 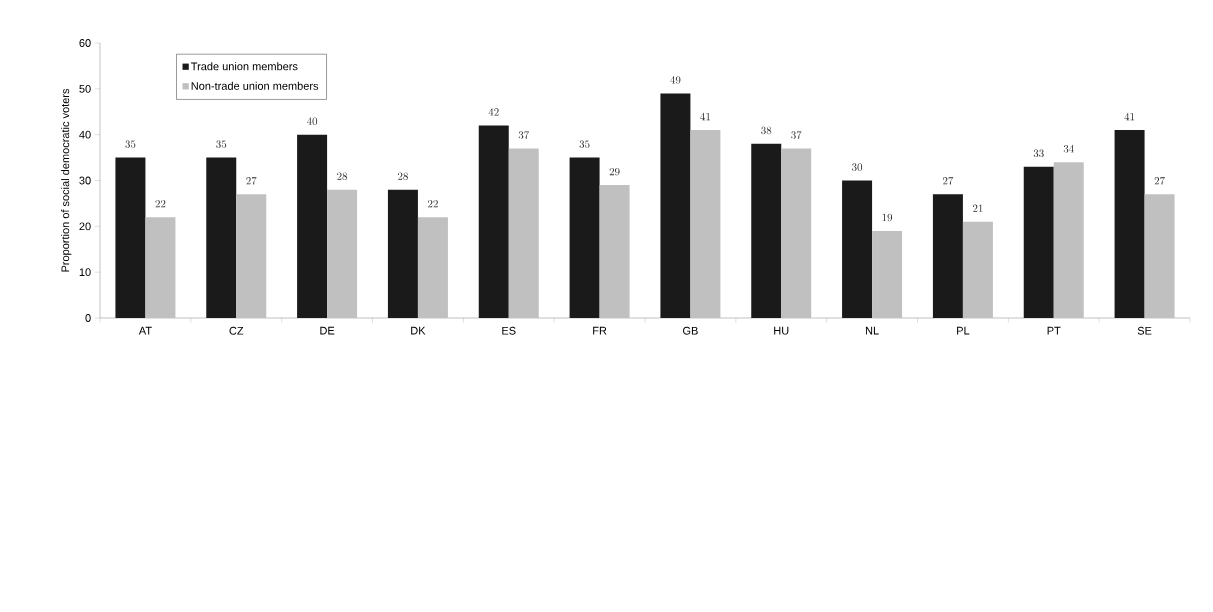 What do you see at coordinates (85, 134) in the screenshot?
I see `y-tick-label: 40` at bounding box center [85, 134].